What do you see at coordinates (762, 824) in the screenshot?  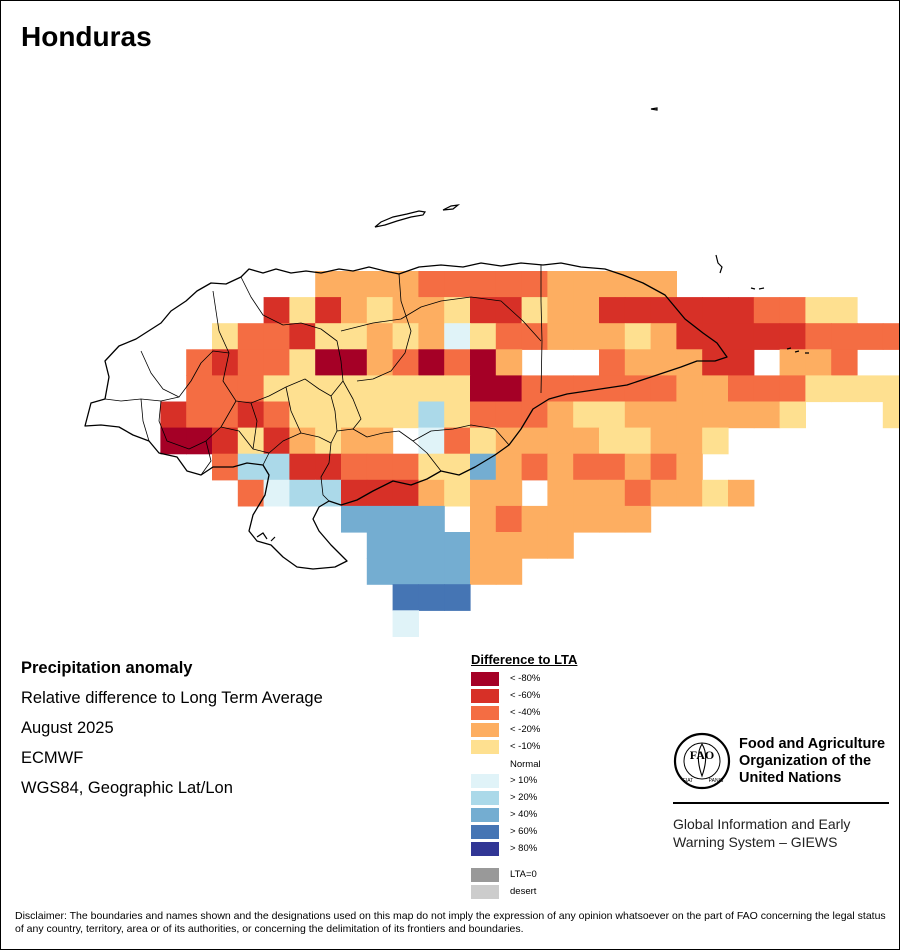 I see `giews-line-1: Global Information and Early` at bounding box center [762, 824].